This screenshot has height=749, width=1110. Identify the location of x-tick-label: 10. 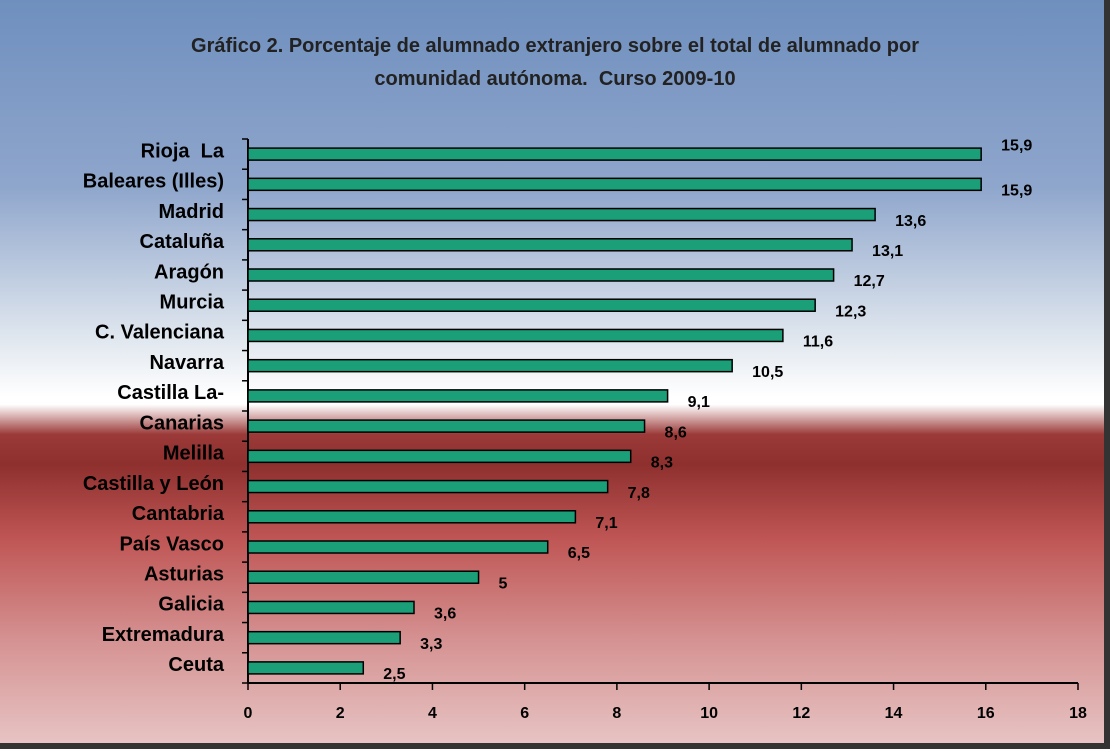
(709, 713).